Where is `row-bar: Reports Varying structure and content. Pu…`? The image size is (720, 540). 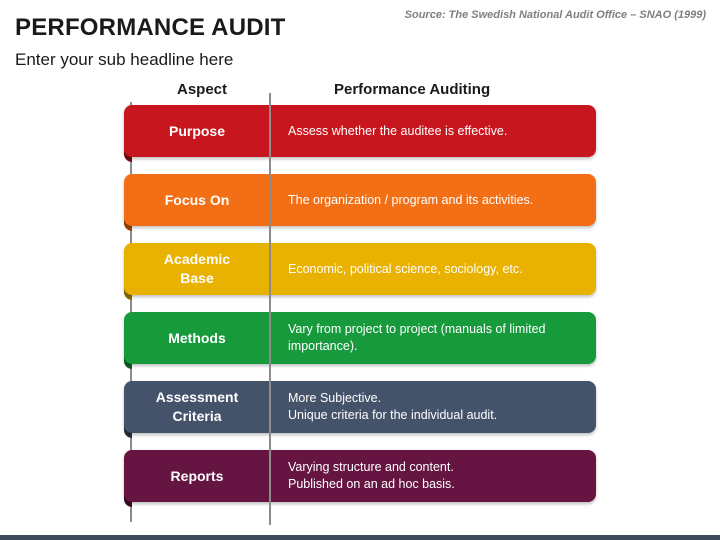
row-bar: Reports Varying structure and content. Pu… is located at coordinates (360, 476).